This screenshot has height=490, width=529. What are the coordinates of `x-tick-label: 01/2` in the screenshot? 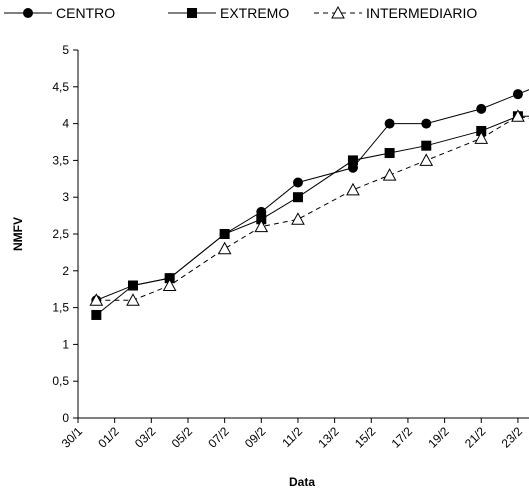 It's located at (108, 437).